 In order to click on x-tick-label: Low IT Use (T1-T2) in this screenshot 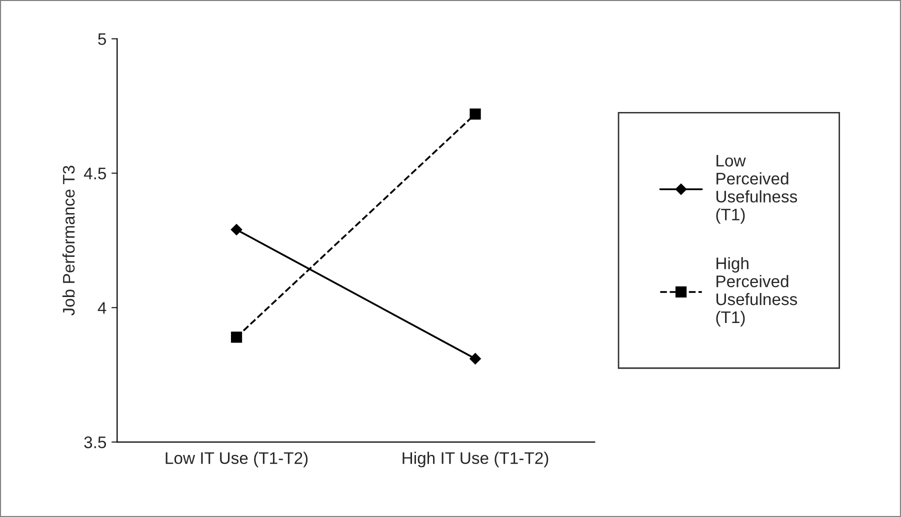, I will do `click(237, 460)`.